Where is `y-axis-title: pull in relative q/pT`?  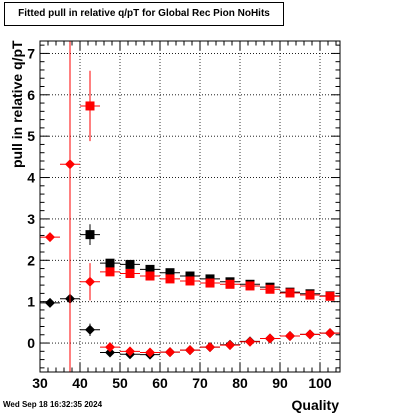 y-axis-title: pull in relative q/pT is located at coordinates (17, 104).